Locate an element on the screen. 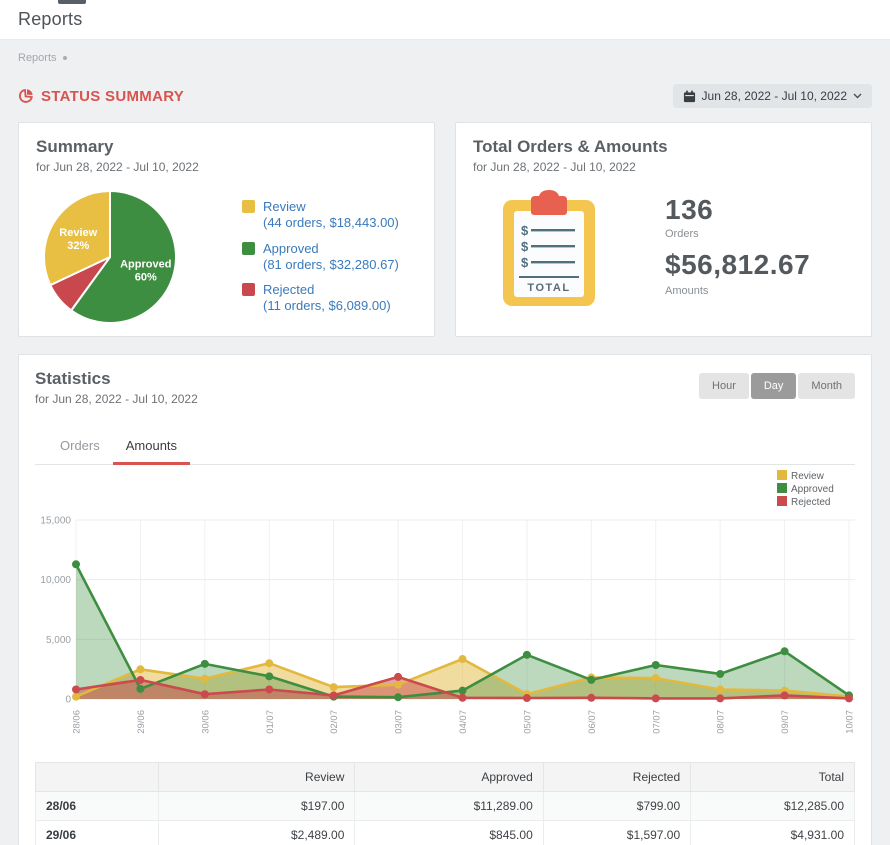 This screenshot has width=890, height=845. row-date: 28/06 is located at coordinates (97, 806).